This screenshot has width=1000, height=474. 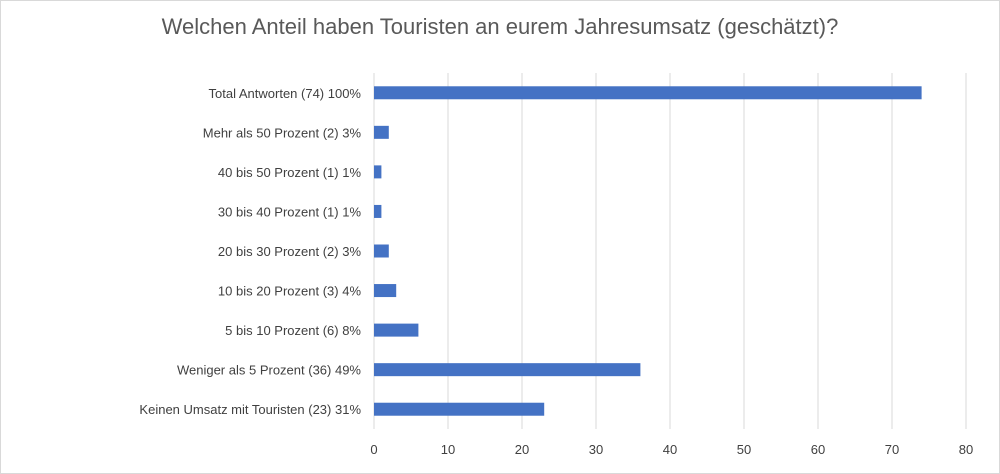 I want to click on category-label: Total Antworten (74) 100%, so click(x=285, y=93).